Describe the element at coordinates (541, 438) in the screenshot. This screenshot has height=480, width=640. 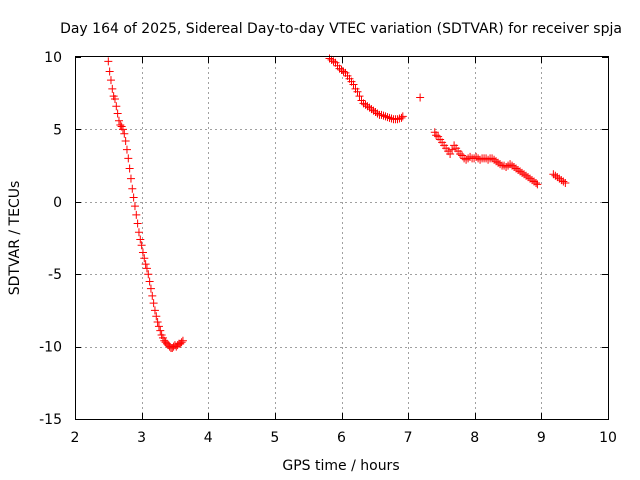
I see `x-tick-label: 9` at that location.